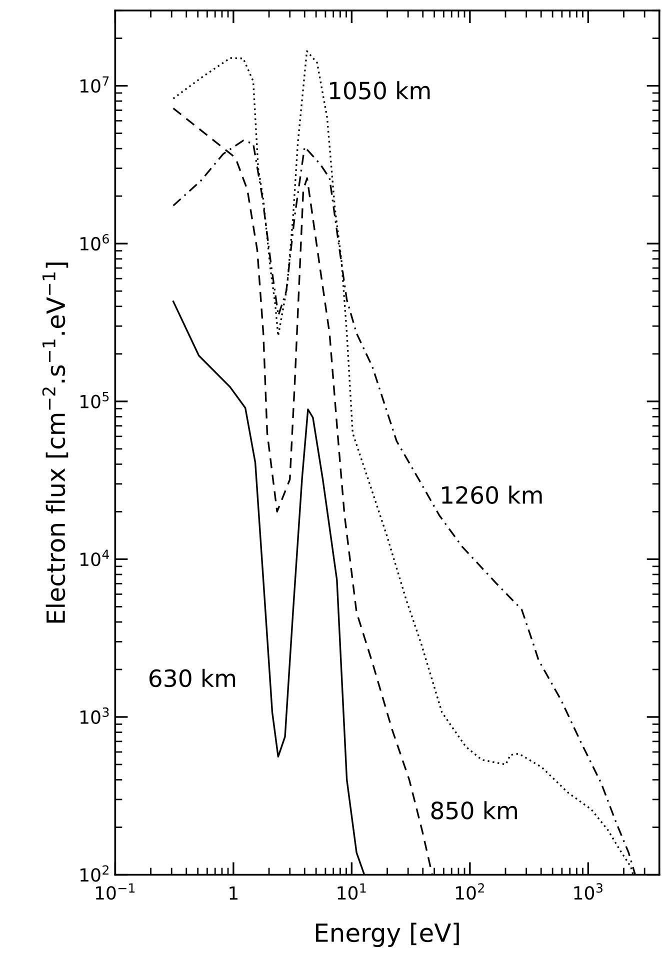 The image size is (662, 955). I want to click on series-label: 1260 km, so click(492, 495).